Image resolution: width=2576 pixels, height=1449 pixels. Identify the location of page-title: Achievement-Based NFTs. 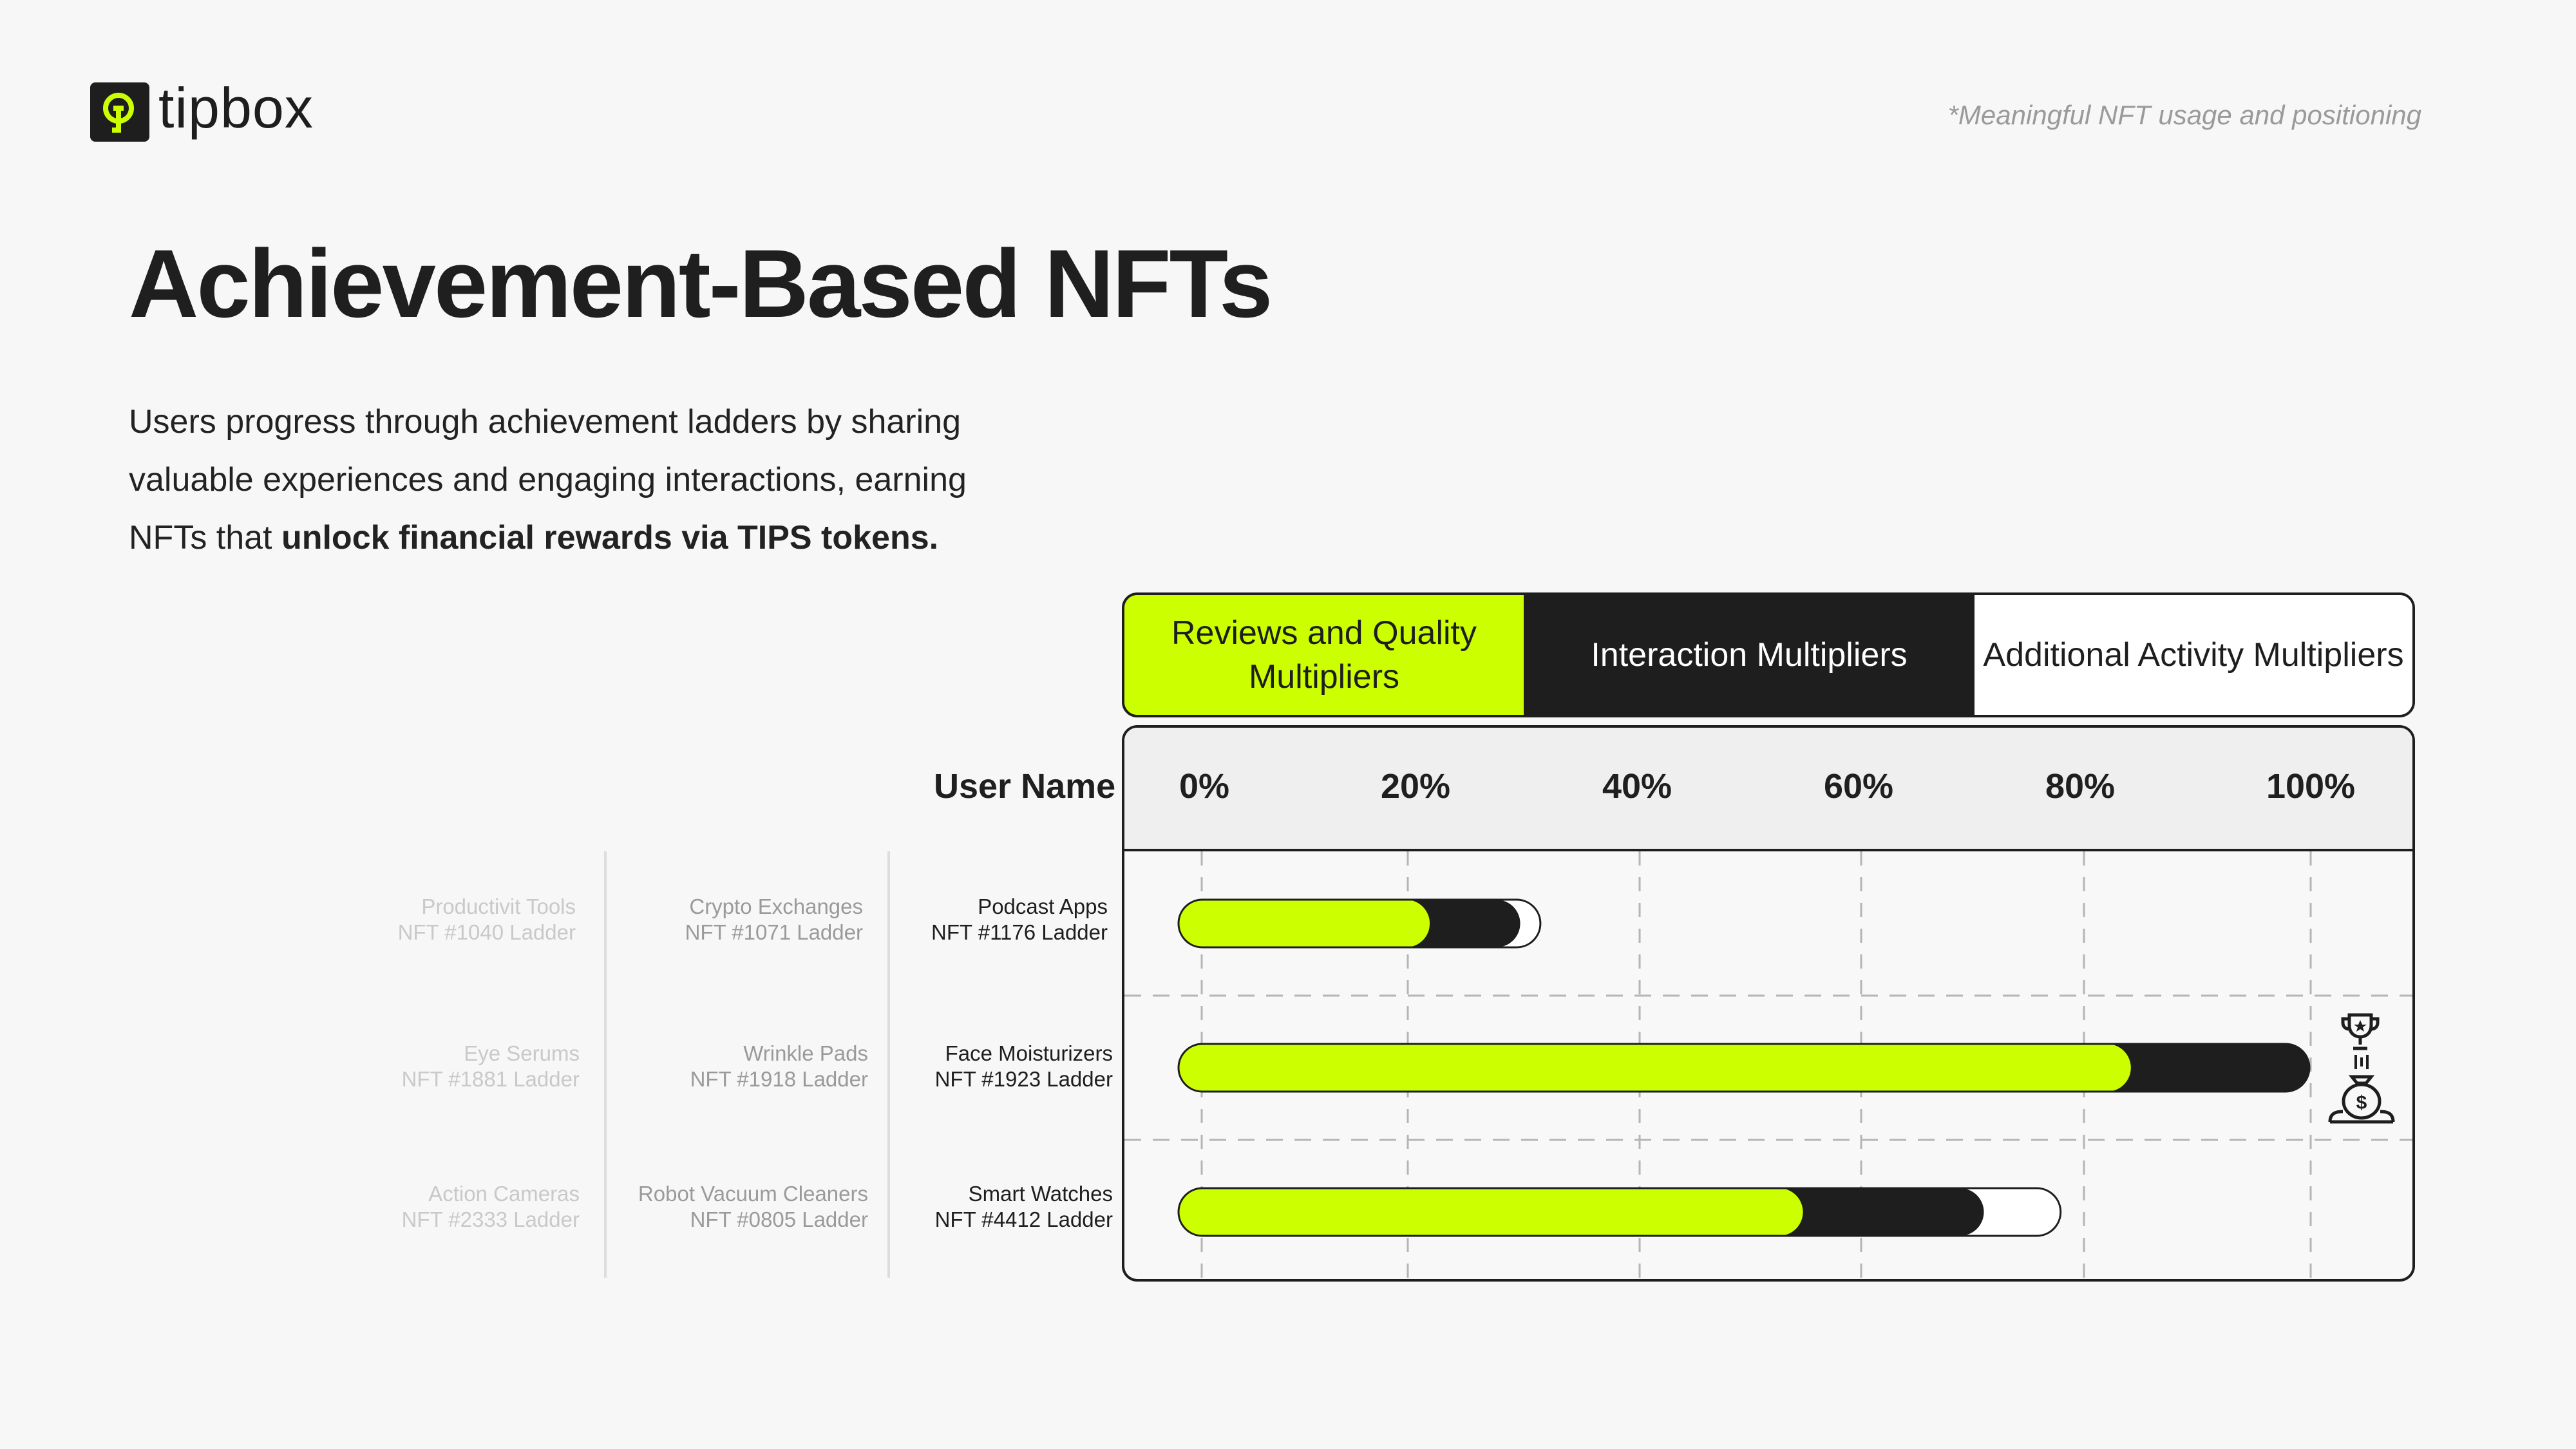
(701, 283).